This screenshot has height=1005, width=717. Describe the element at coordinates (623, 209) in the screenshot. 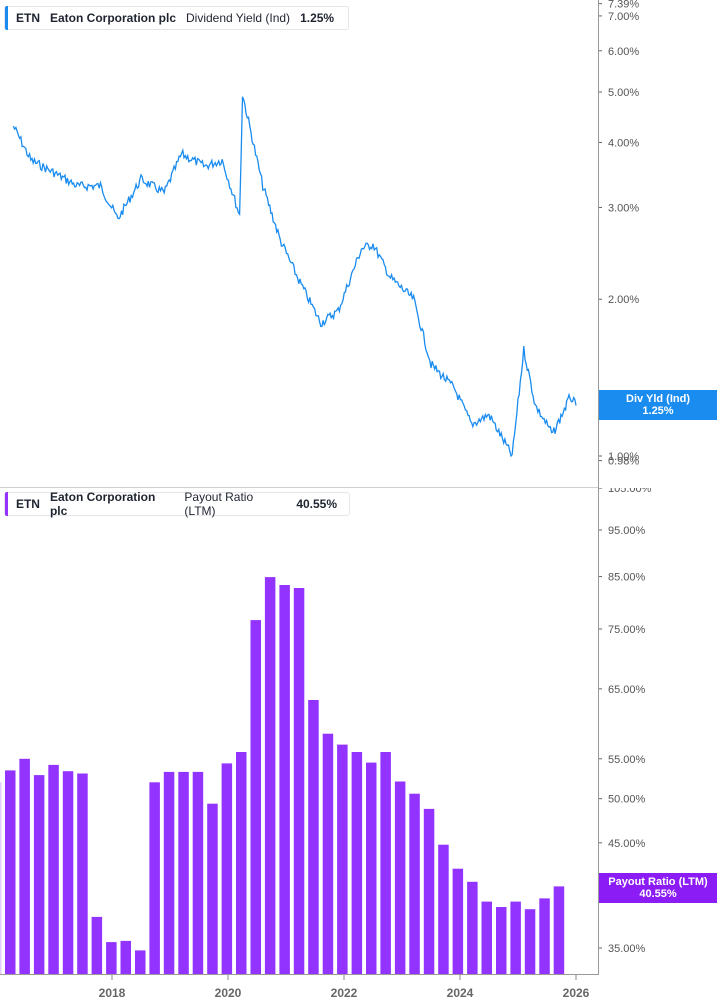

I see `svg-text: 3.00%` at that location.